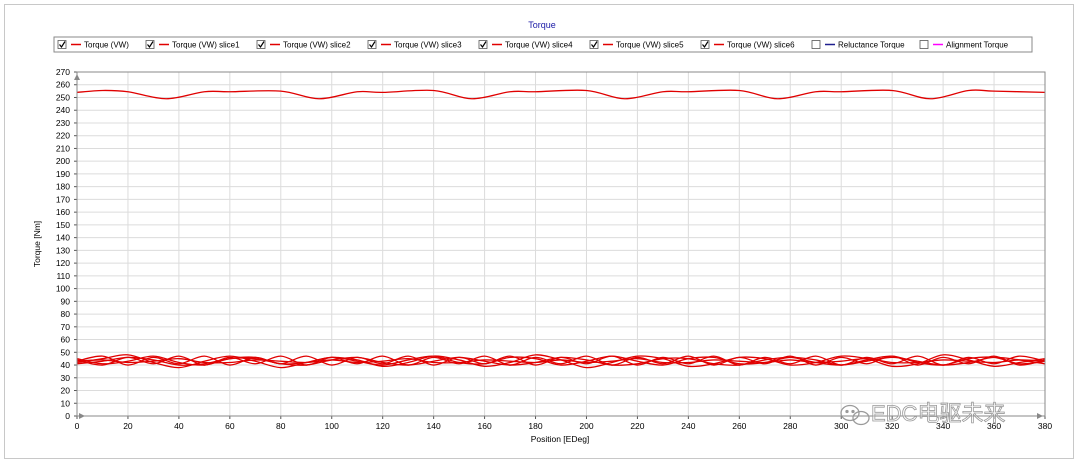  I want to click on y-tick-label: 150, so click(63, 225).